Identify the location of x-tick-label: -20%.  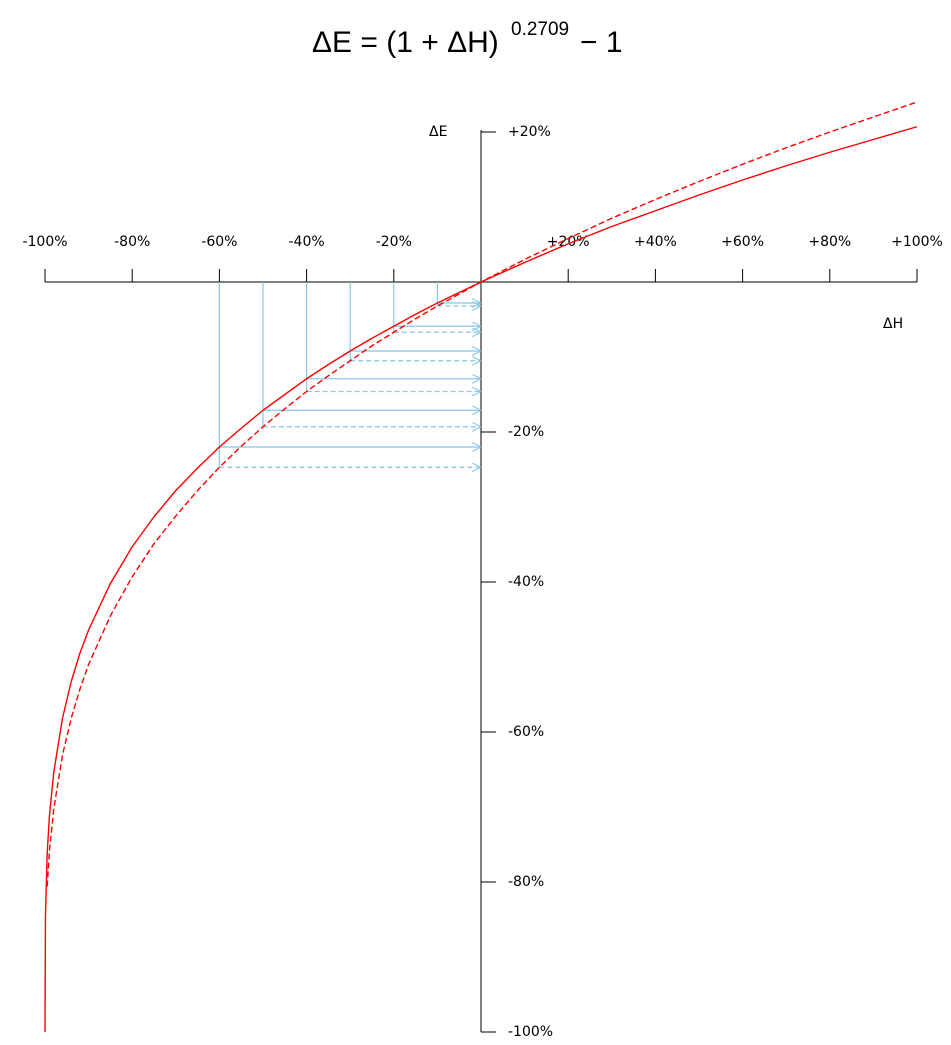
(394, 242).